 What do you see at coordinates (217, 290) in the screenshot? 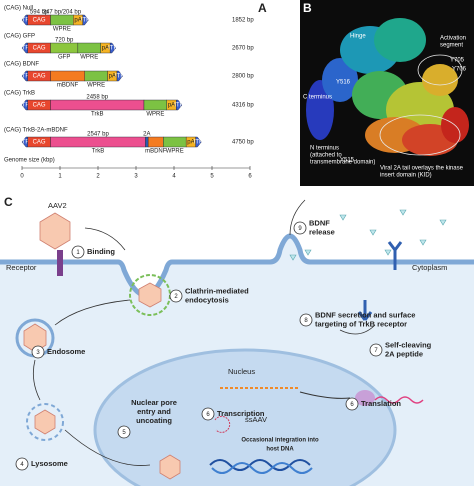
I see `step-label: Clathrin-mediated` at bounding box center [217, 290].